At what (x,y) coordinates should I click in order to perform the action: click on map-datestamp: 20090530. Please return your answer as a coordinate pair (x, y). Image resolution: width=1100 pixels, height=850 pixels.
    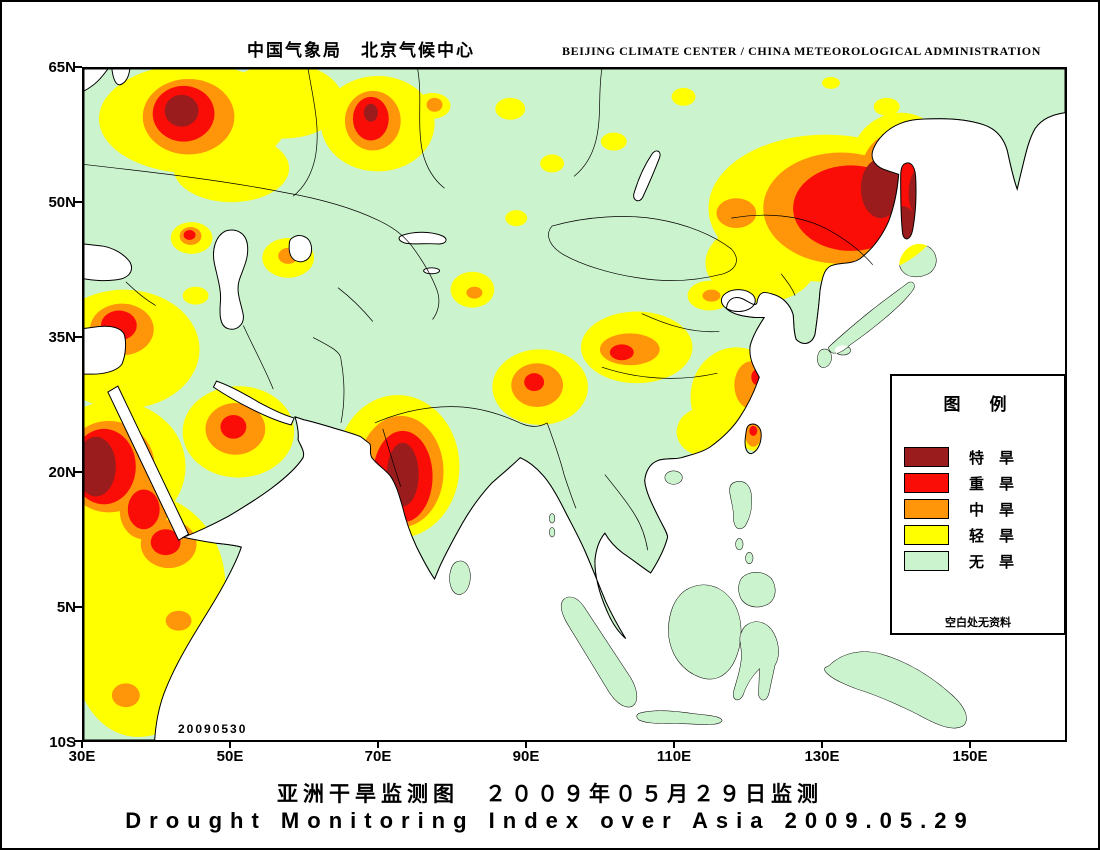
    Looking at the image, I should click on (213, 729).